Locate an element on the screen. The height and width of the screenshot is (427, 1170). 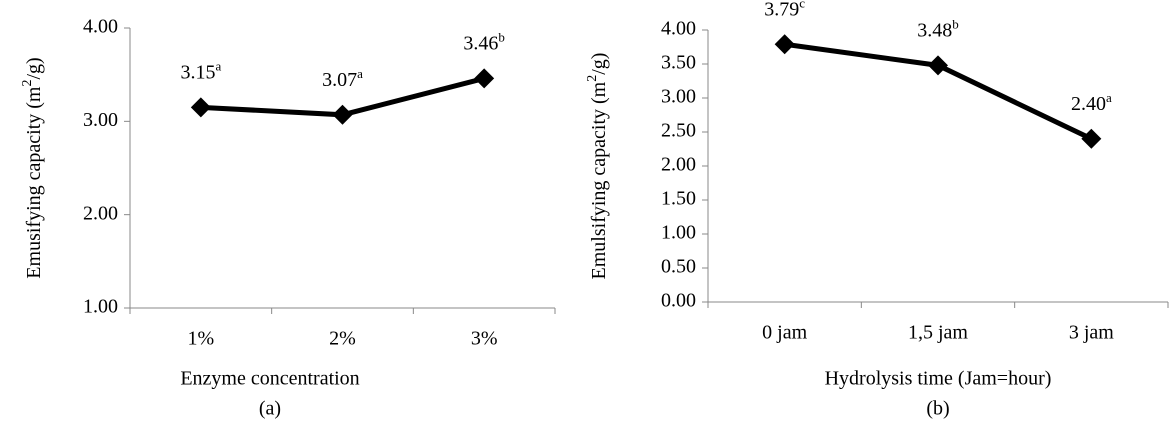
data-label: 3.15a is located at coordinates (200, 70).